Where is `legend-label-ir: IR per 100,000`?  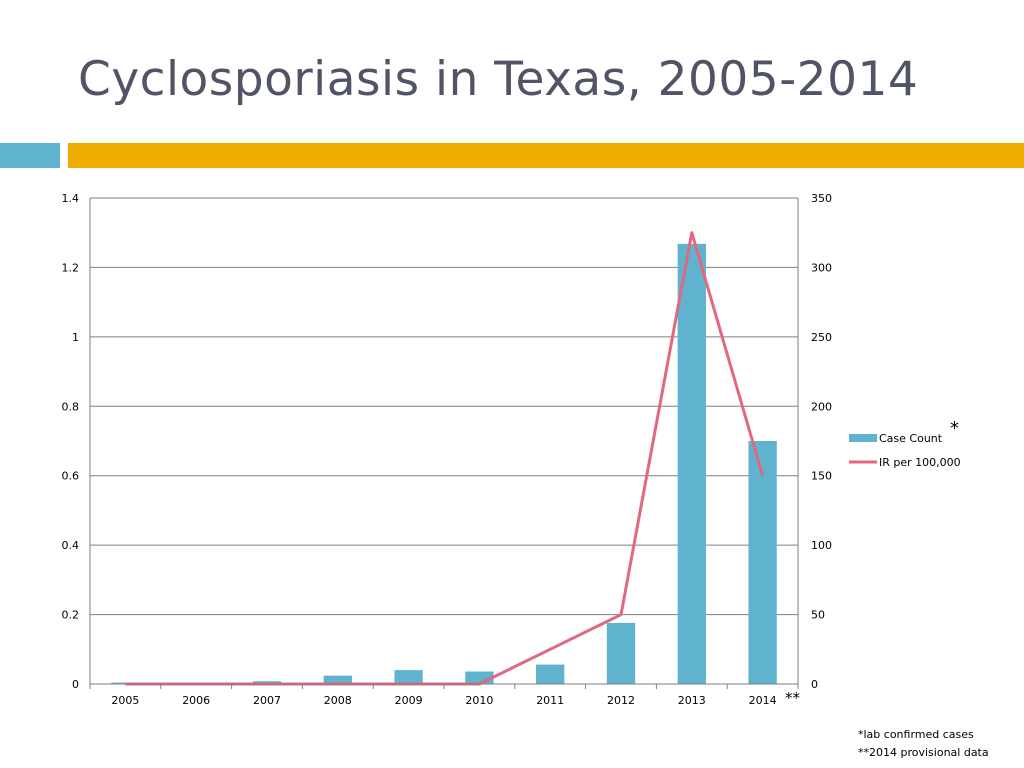
legend-label-ir: IR per 100,000 is located at coordinates (920, 462).